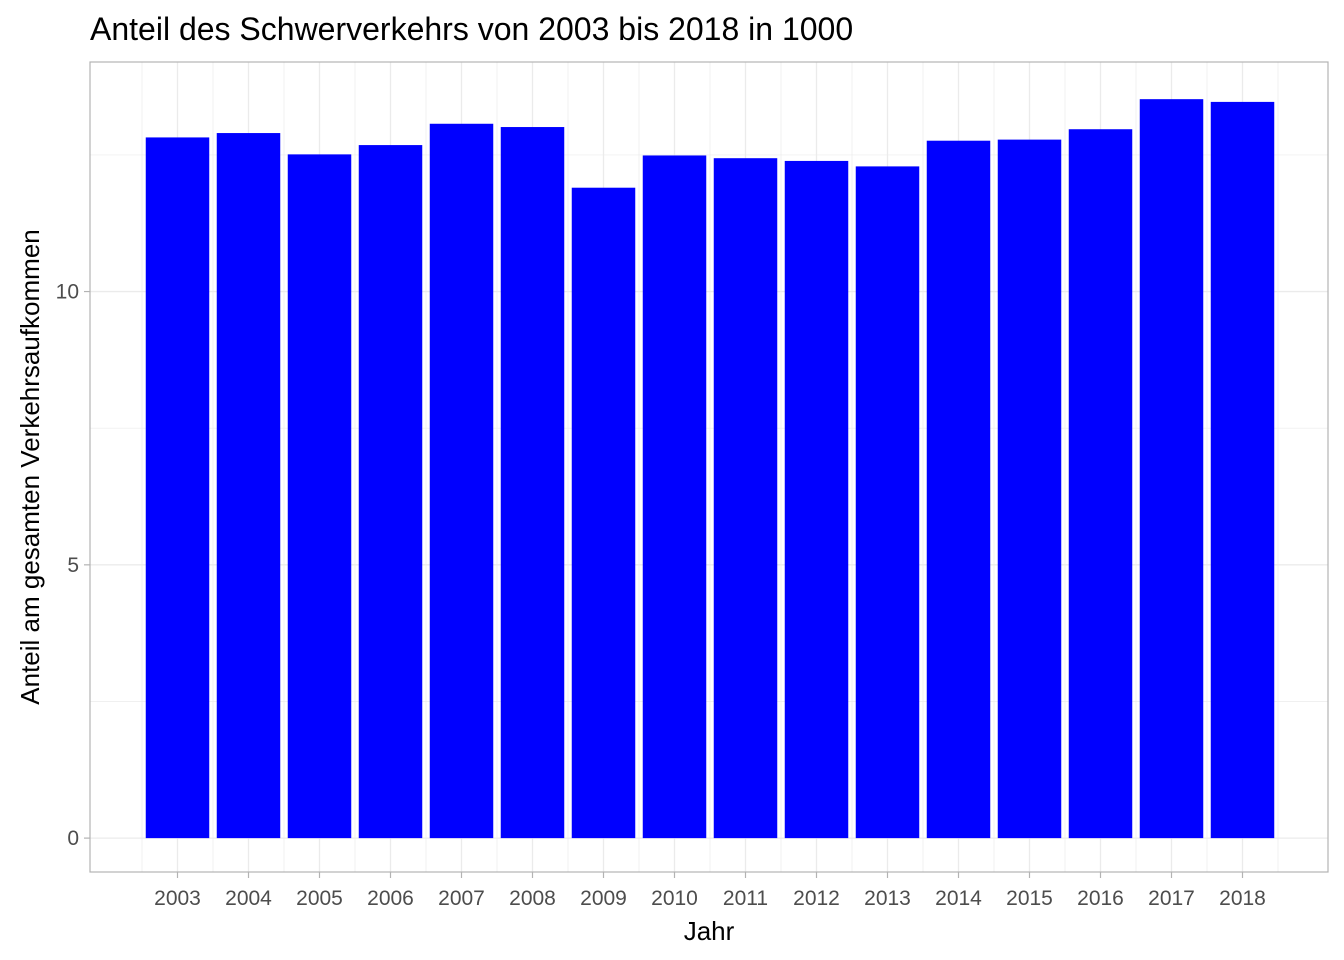 The width and height of the screenshot is (1344, 960). What do you see at coordinates (603, 898) in the screenshot?
I see `x-tick-label: 2009` at bounding box center [603, 898].